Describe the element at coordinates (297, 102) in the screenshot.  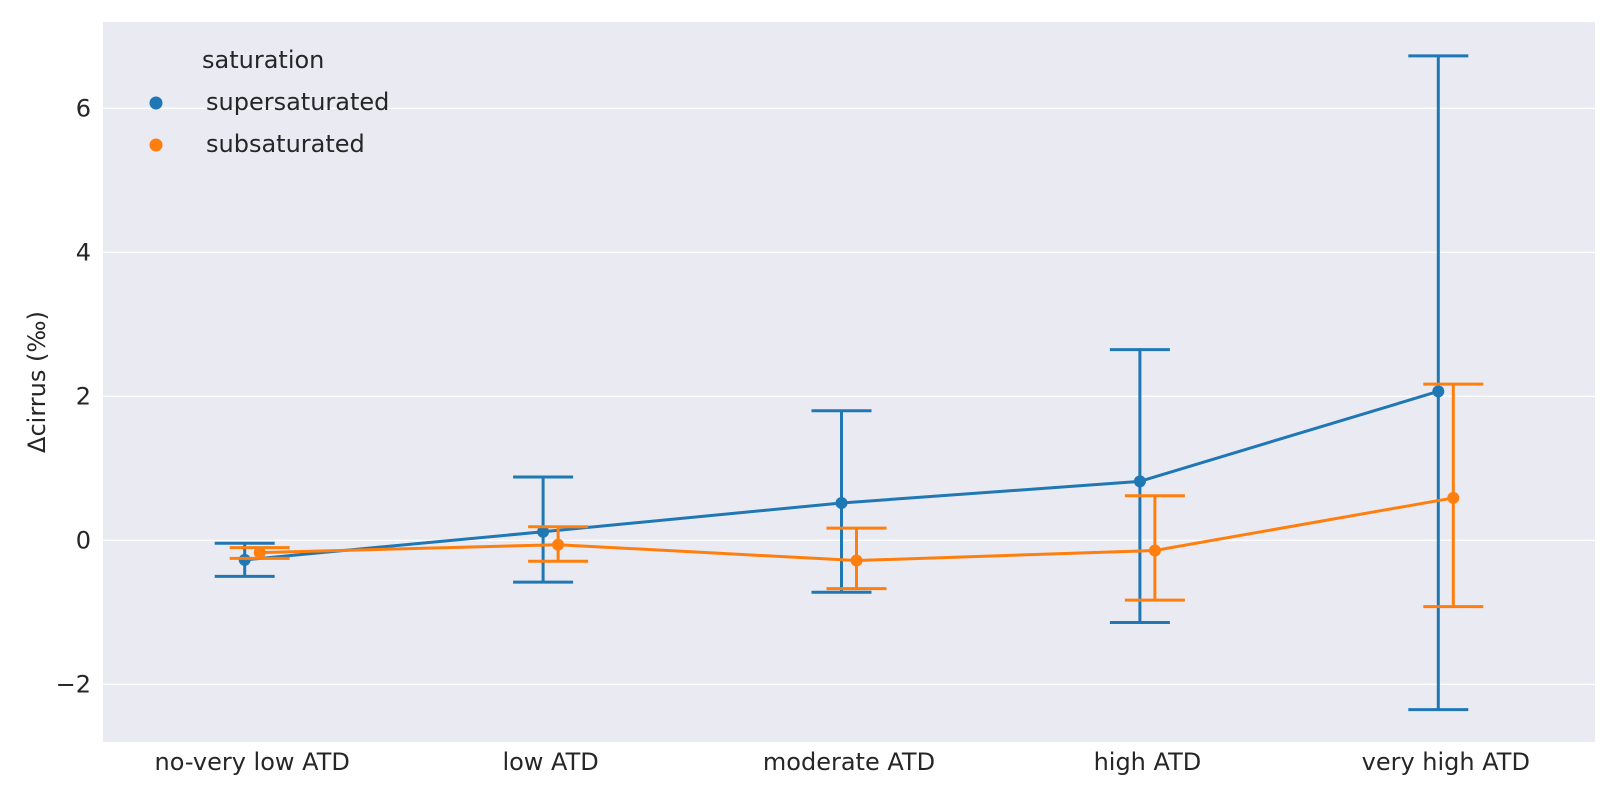
I see `legend-label-supersaturated: supersaturated` at that location.